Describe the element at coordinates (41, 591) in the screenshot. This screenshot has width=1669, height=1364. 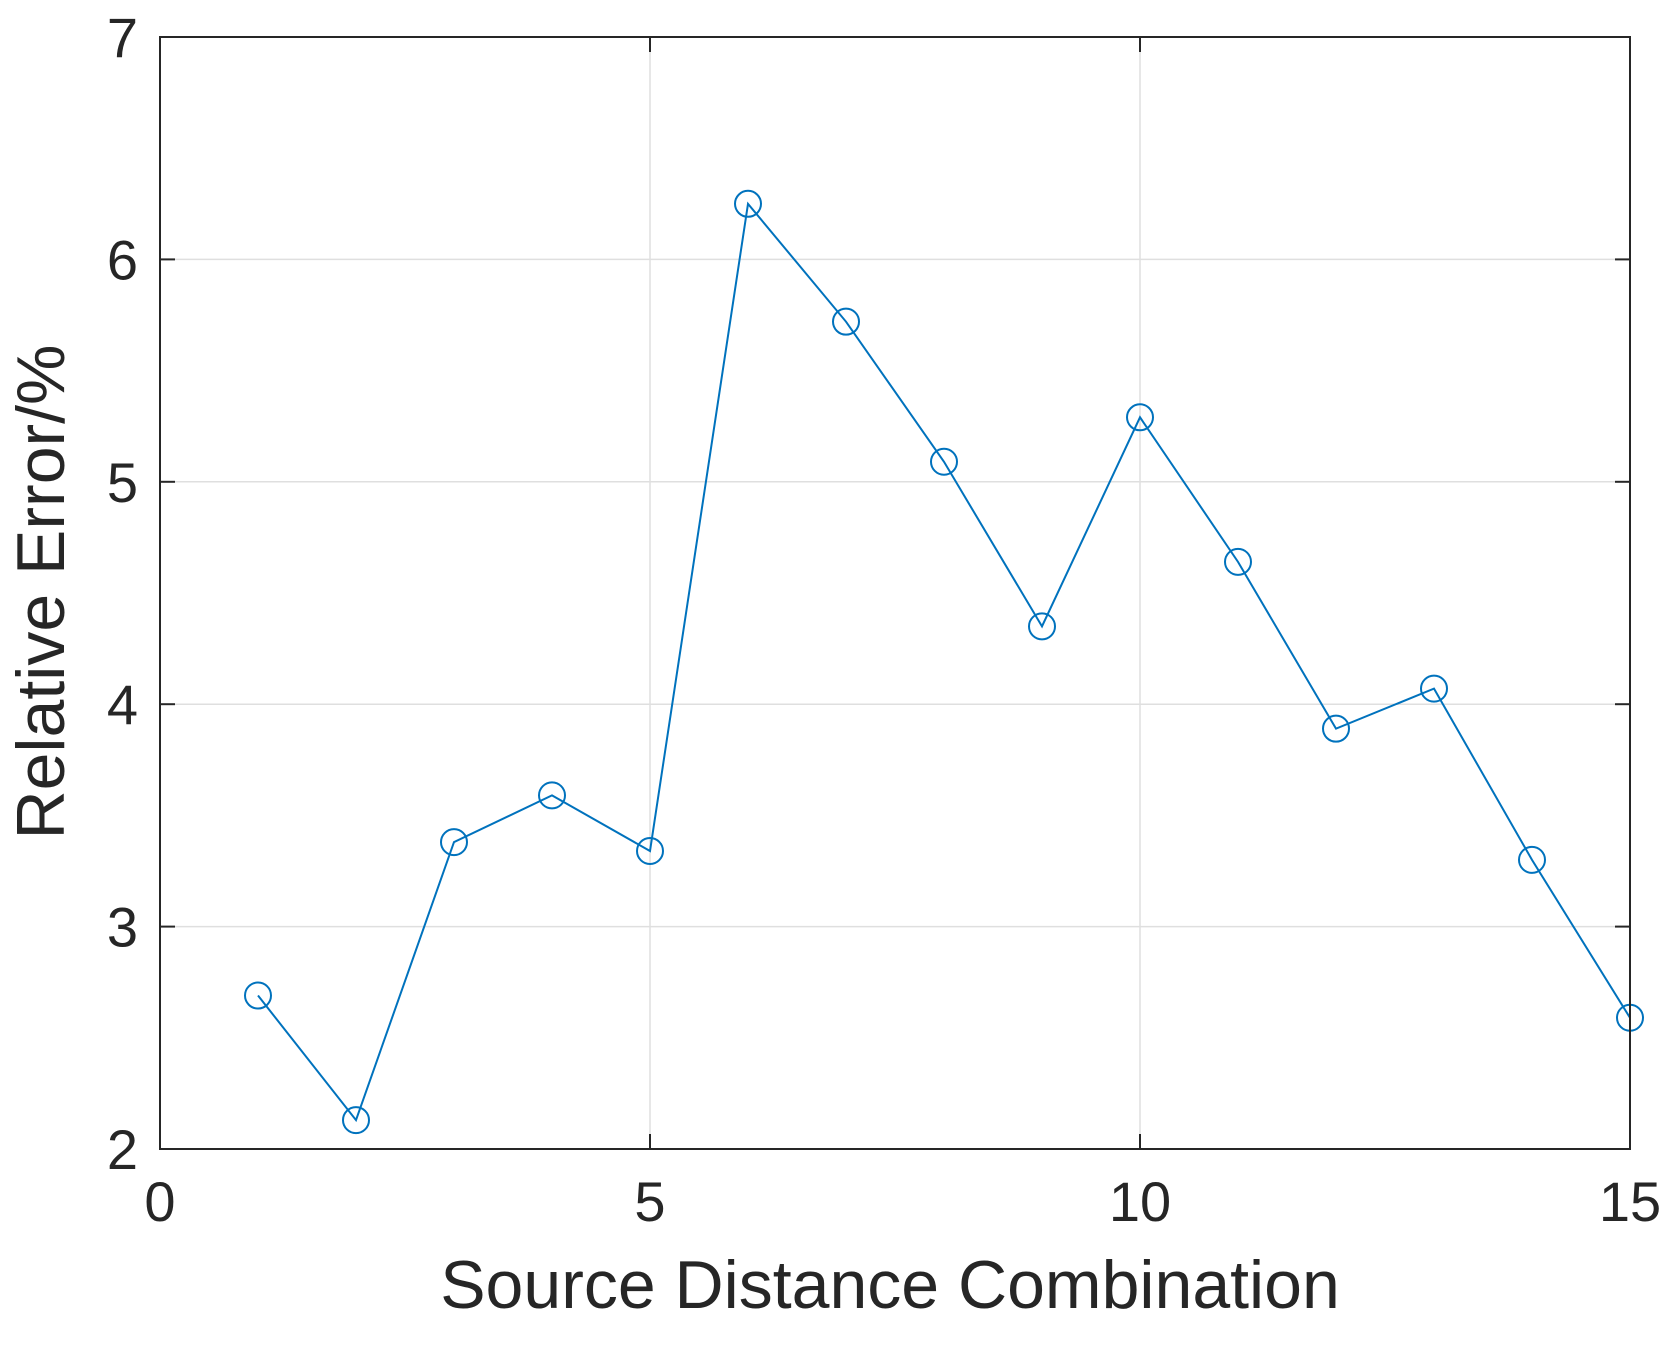
I see `y-axis-label: Relative Error/%` at that location.